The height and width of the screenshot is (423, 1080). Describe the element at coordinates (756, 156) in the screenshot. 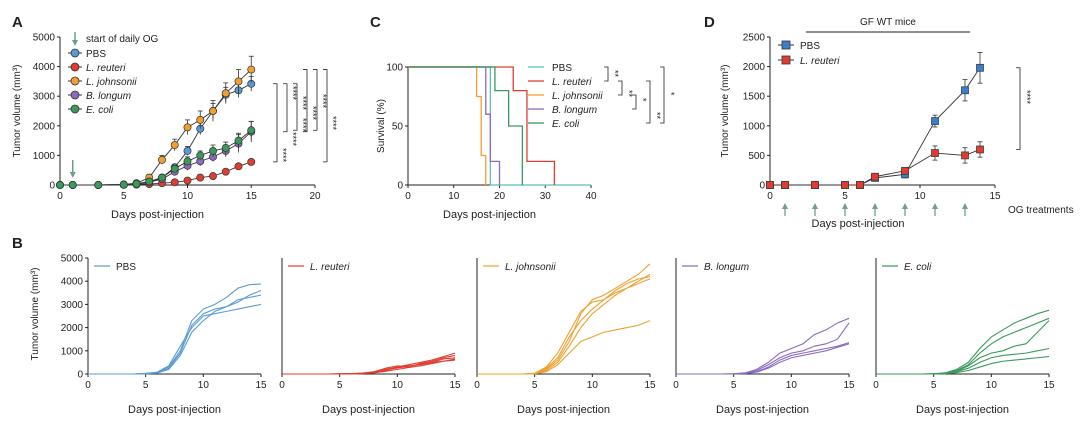

I see `y-tick-label: 500` at that location.